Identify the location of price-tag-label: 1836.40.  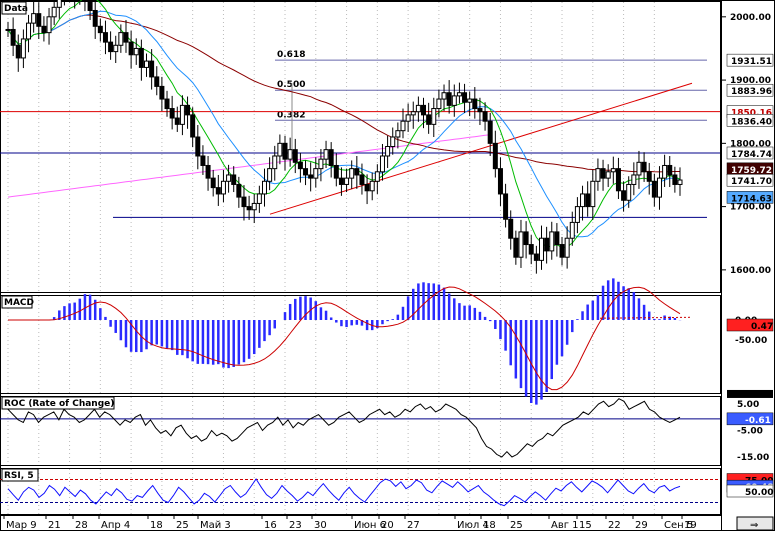
(751, 122).